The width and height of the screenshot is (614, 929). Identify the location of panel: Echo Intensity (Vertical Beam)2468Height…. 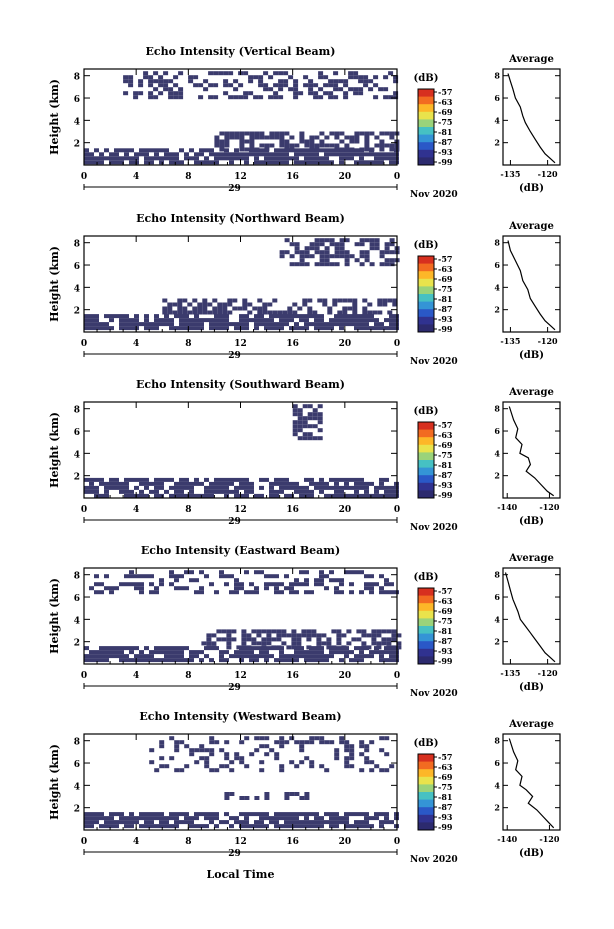
(304, 122).